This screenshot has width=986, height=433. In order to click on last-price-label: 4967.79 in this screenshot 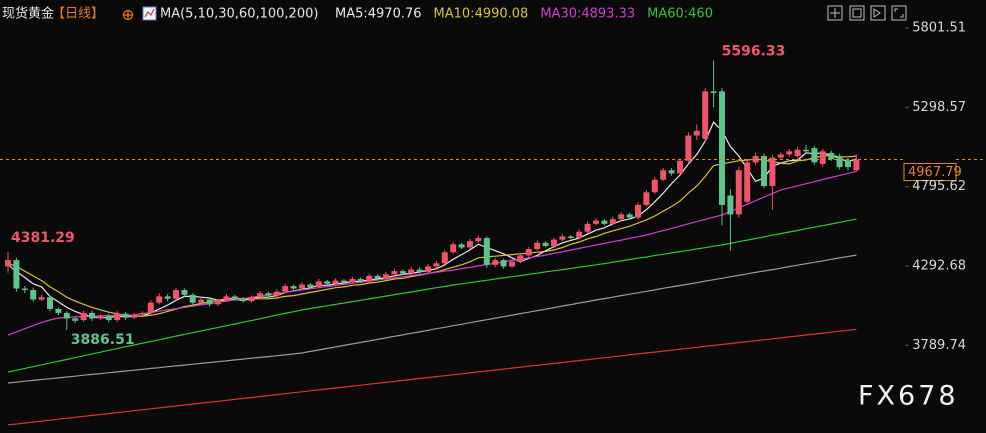, I will do `click(935, 172)`.